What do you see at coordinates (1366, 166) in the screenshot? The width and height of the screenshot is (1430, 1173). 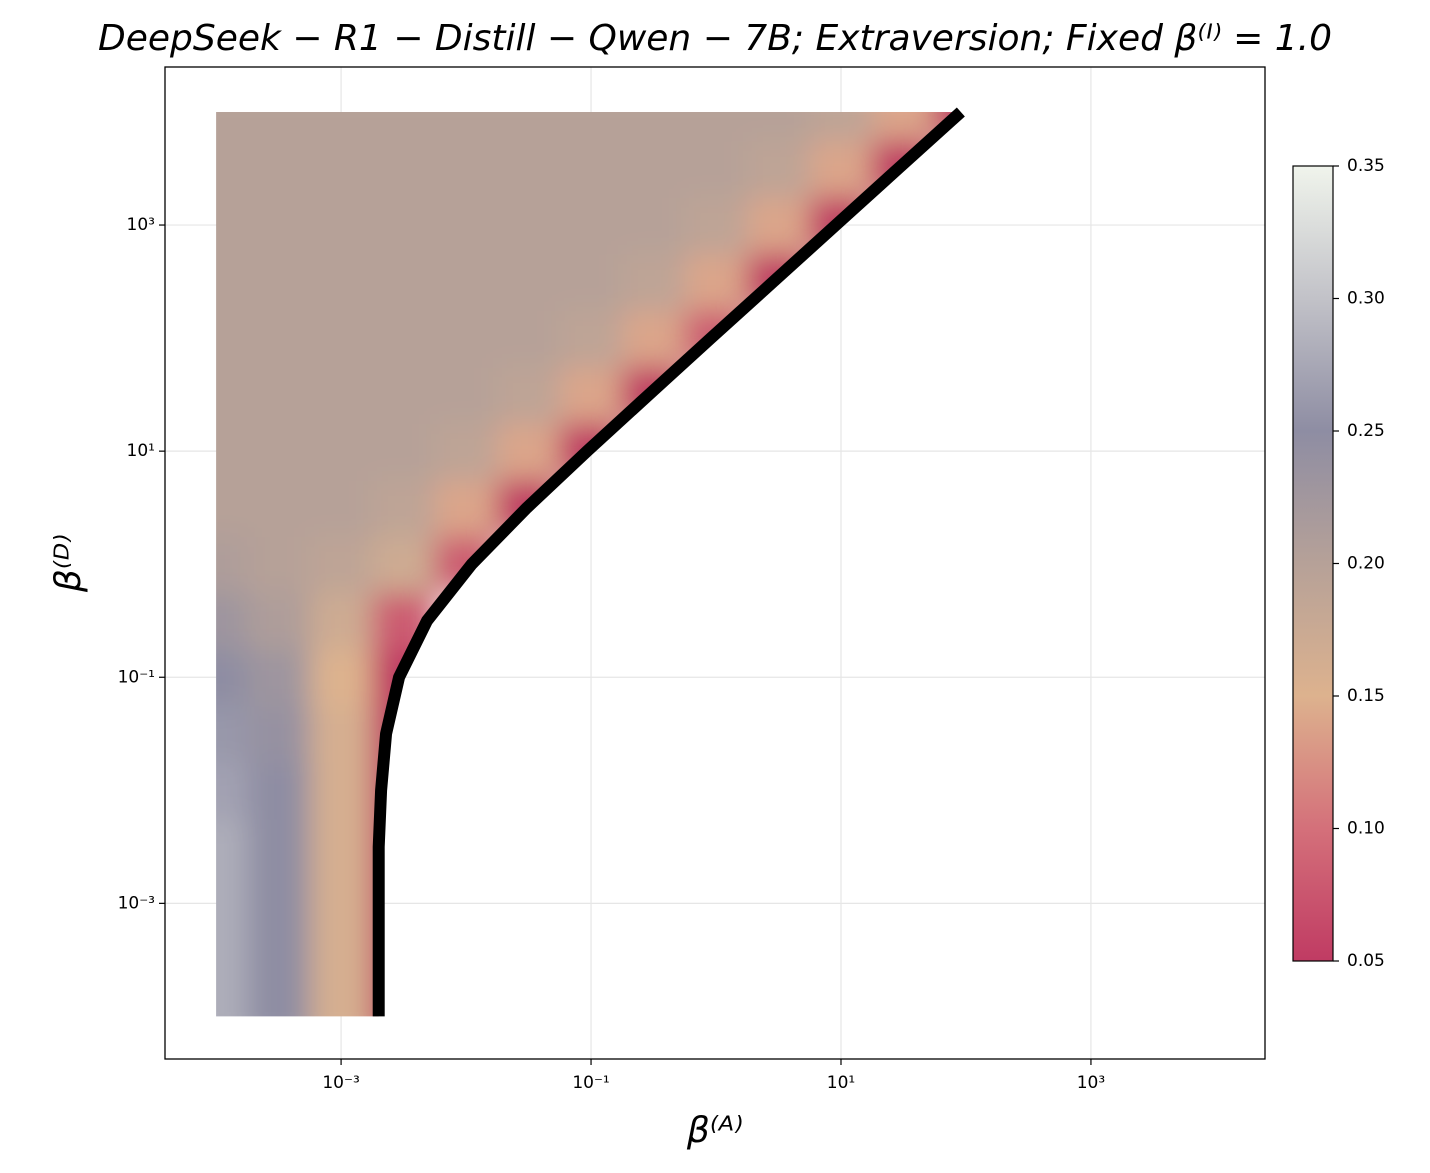 I see `colorbar-tick-label: 0.35` at bounding box center [1366, 166].